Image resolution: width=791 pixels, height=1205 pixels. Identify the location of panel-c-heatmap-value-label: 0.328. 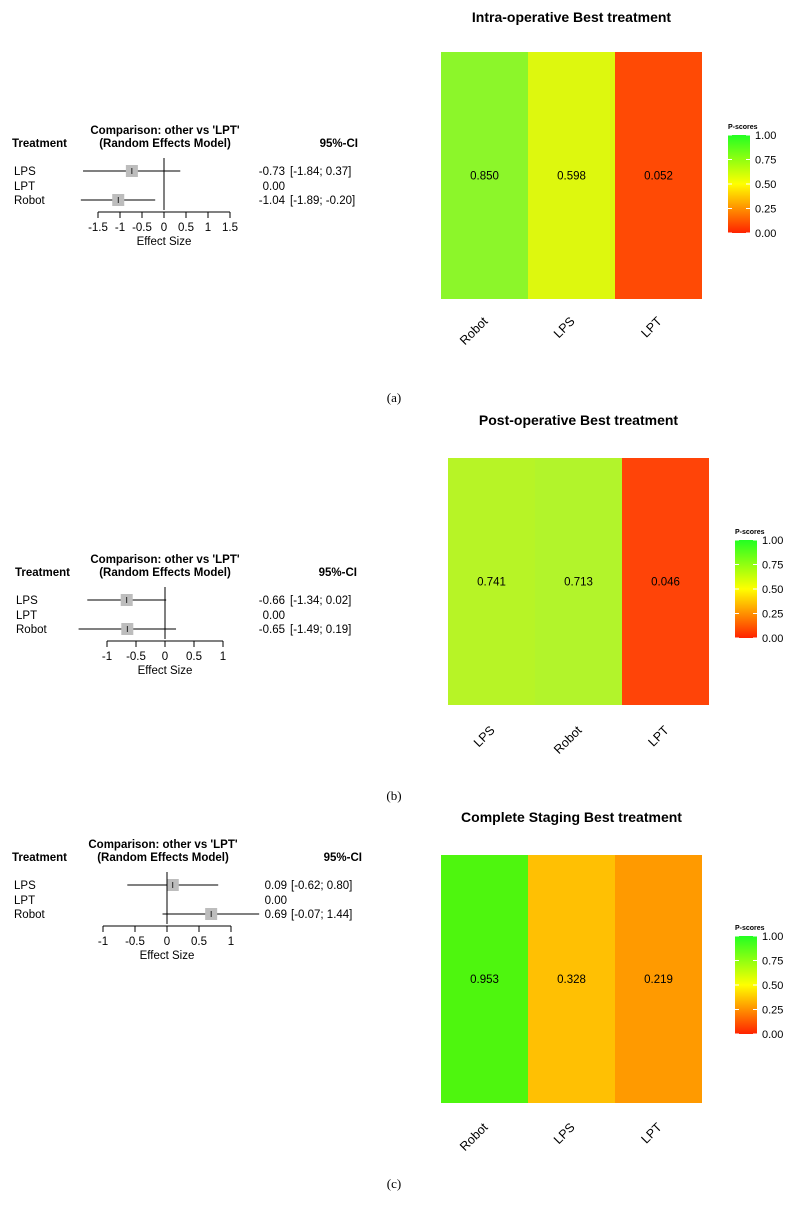
(571, 980).